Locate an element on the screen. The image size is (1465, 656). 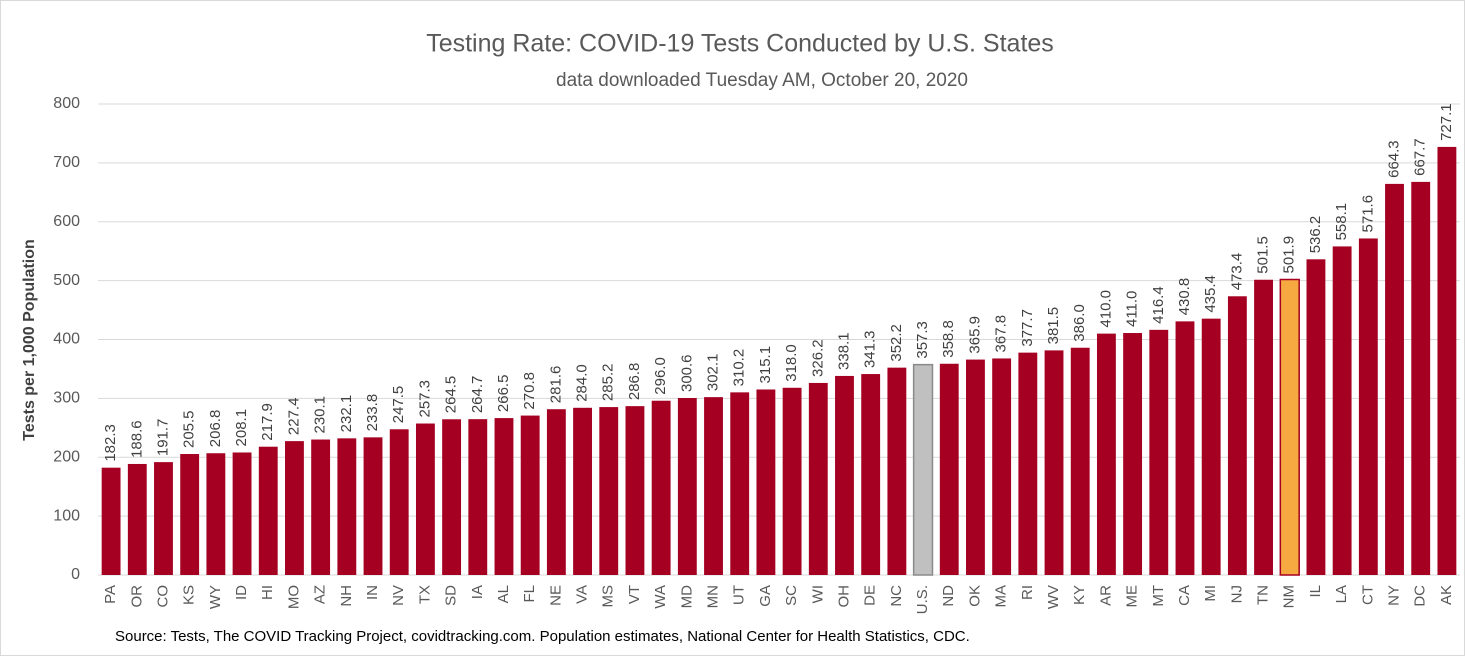
data-label: 285.2 is located at coordinates (608, 383).